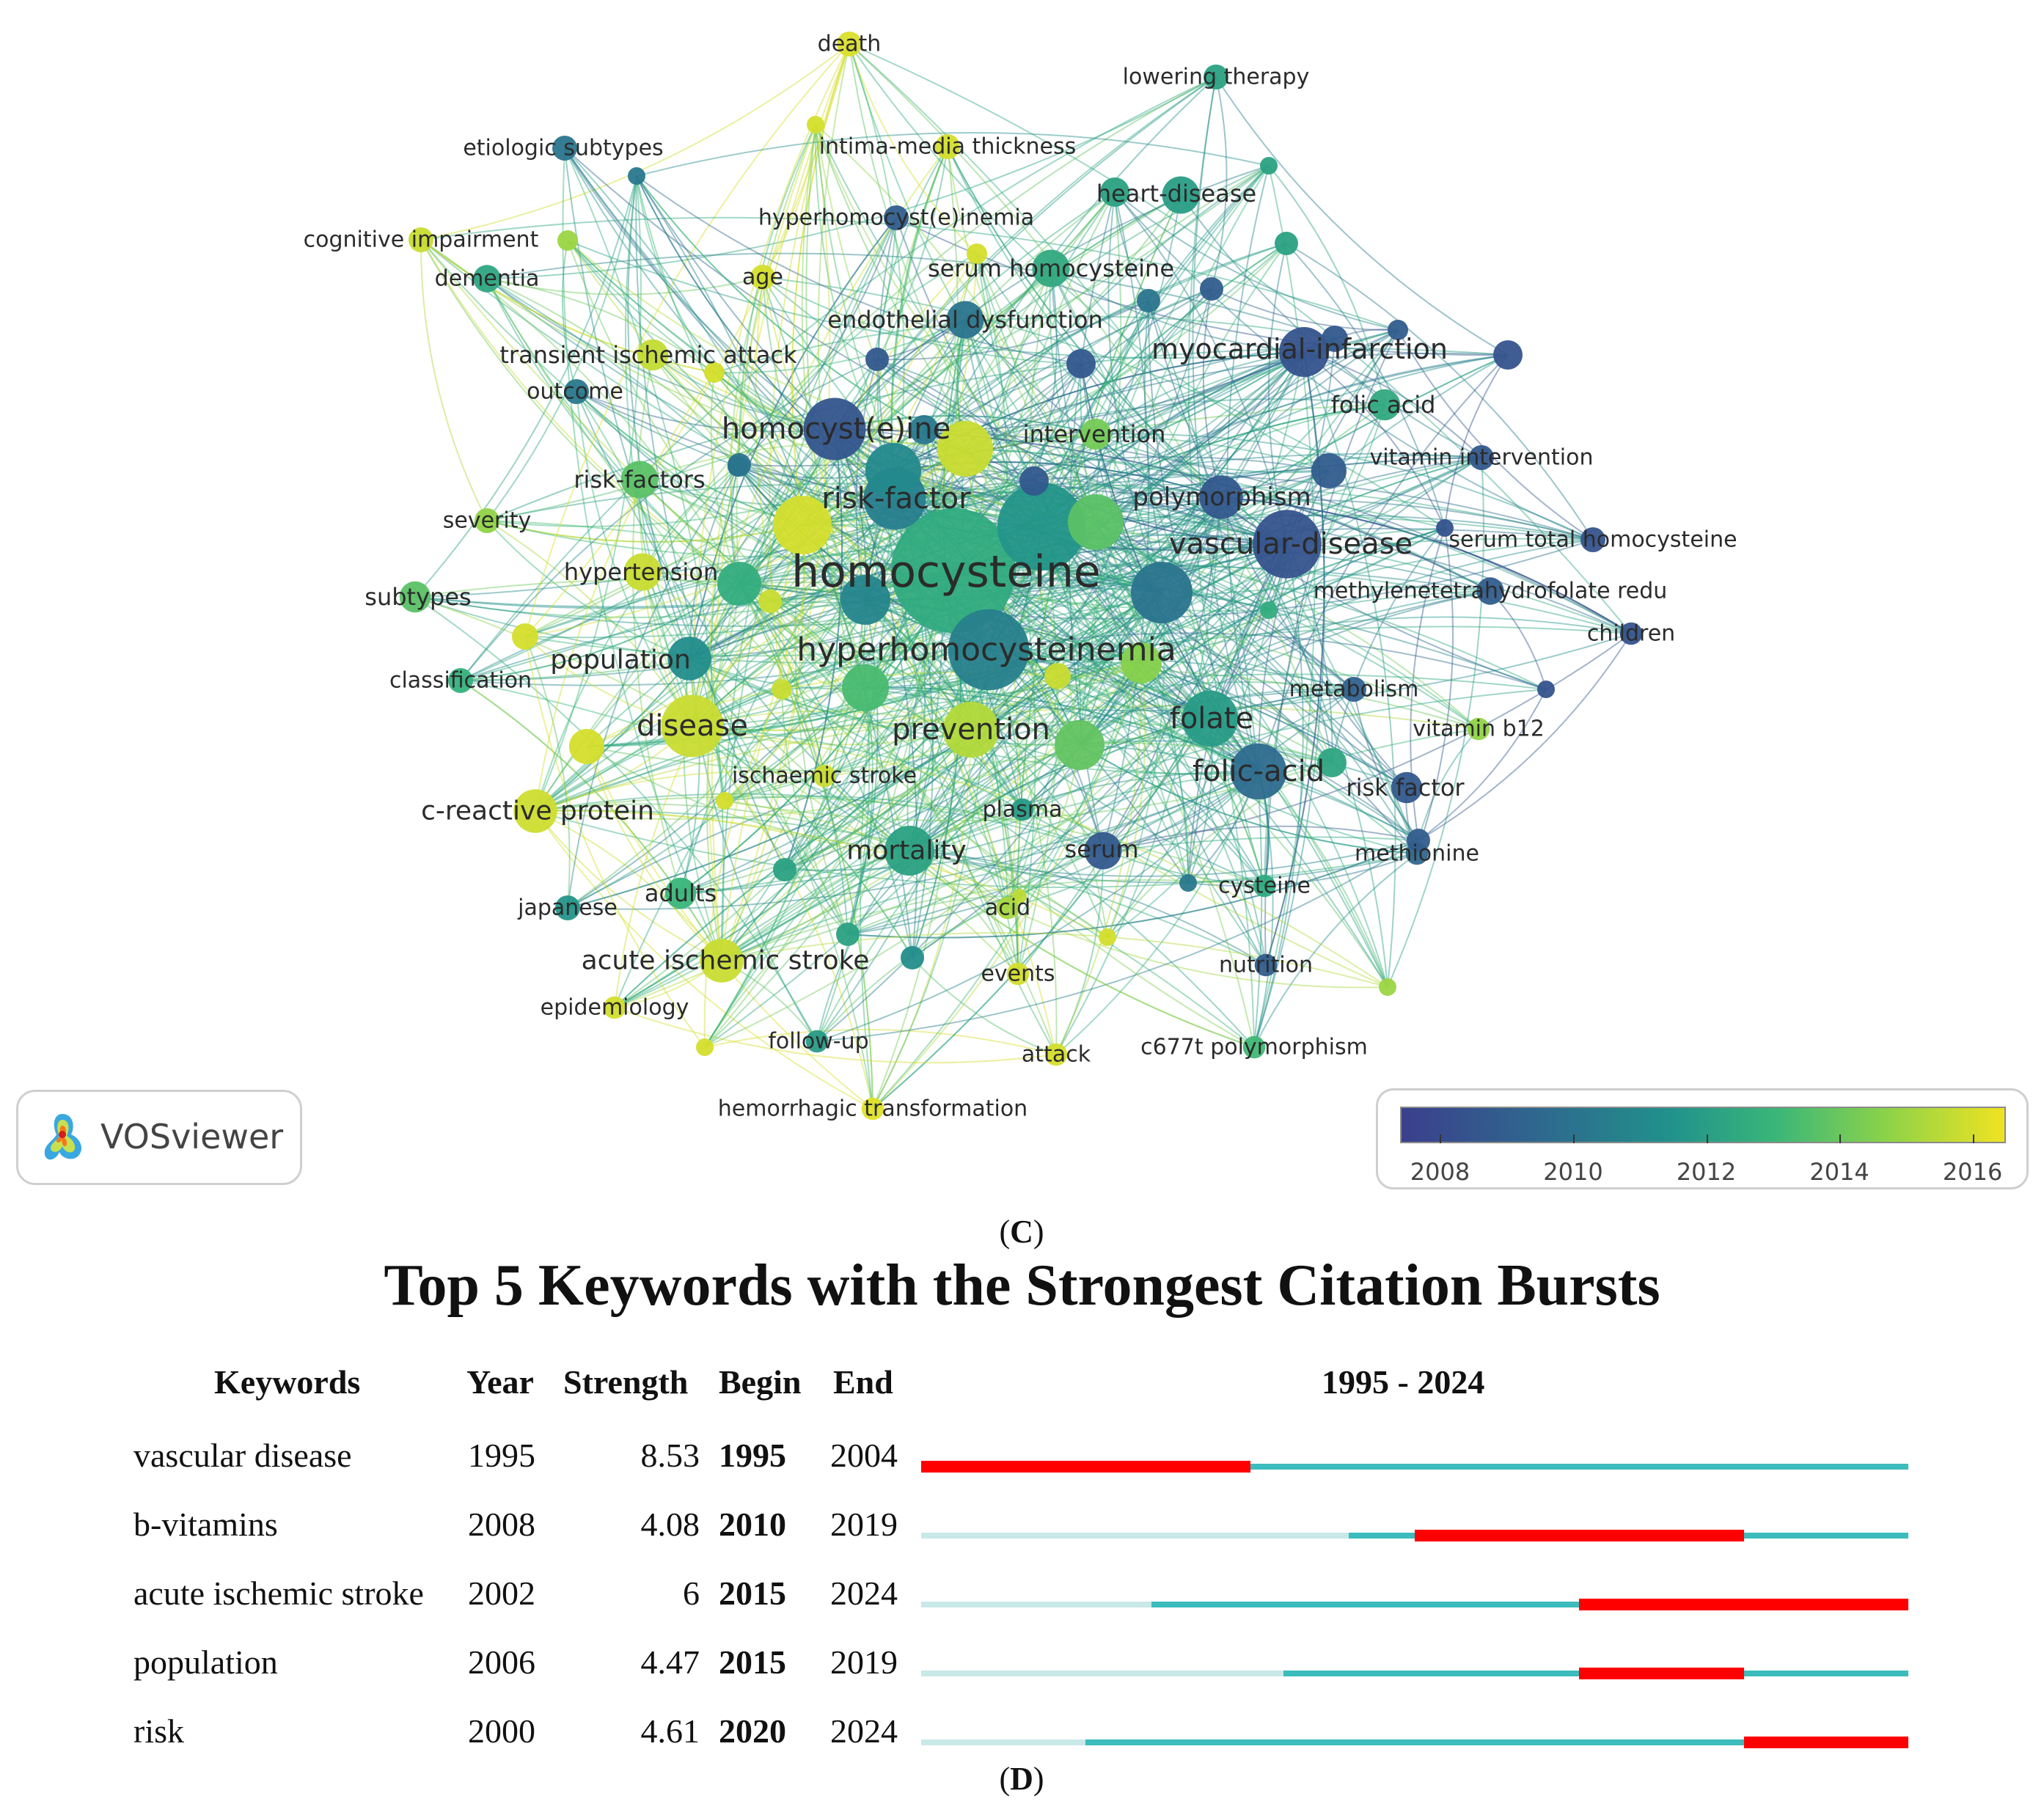 This screenshot has width=2044, height=1815. I want to click on colorbar-tick-label: 2010, so click(1573, 1172).